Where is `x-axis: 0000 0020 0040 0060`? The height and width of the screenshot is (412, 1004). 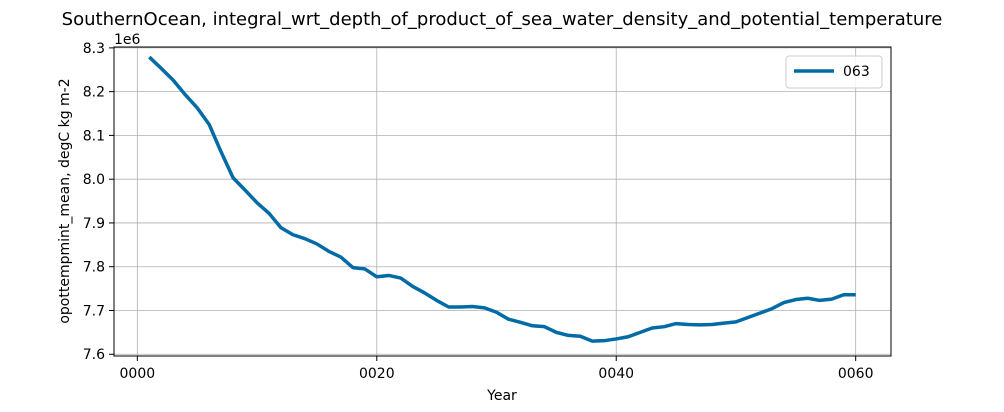
x-axis: 0000 0020 0040 0060 is located at coordinates (497, 369).